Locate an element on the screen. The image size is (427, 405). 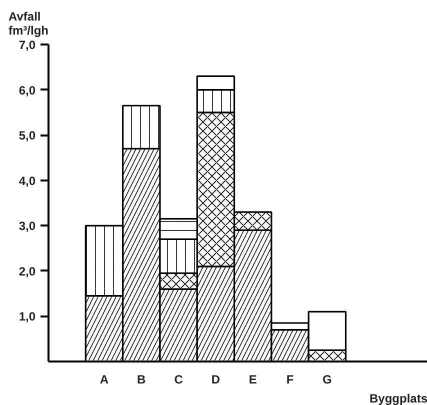
x-tick-label: E is located at coordinates (252, 379).